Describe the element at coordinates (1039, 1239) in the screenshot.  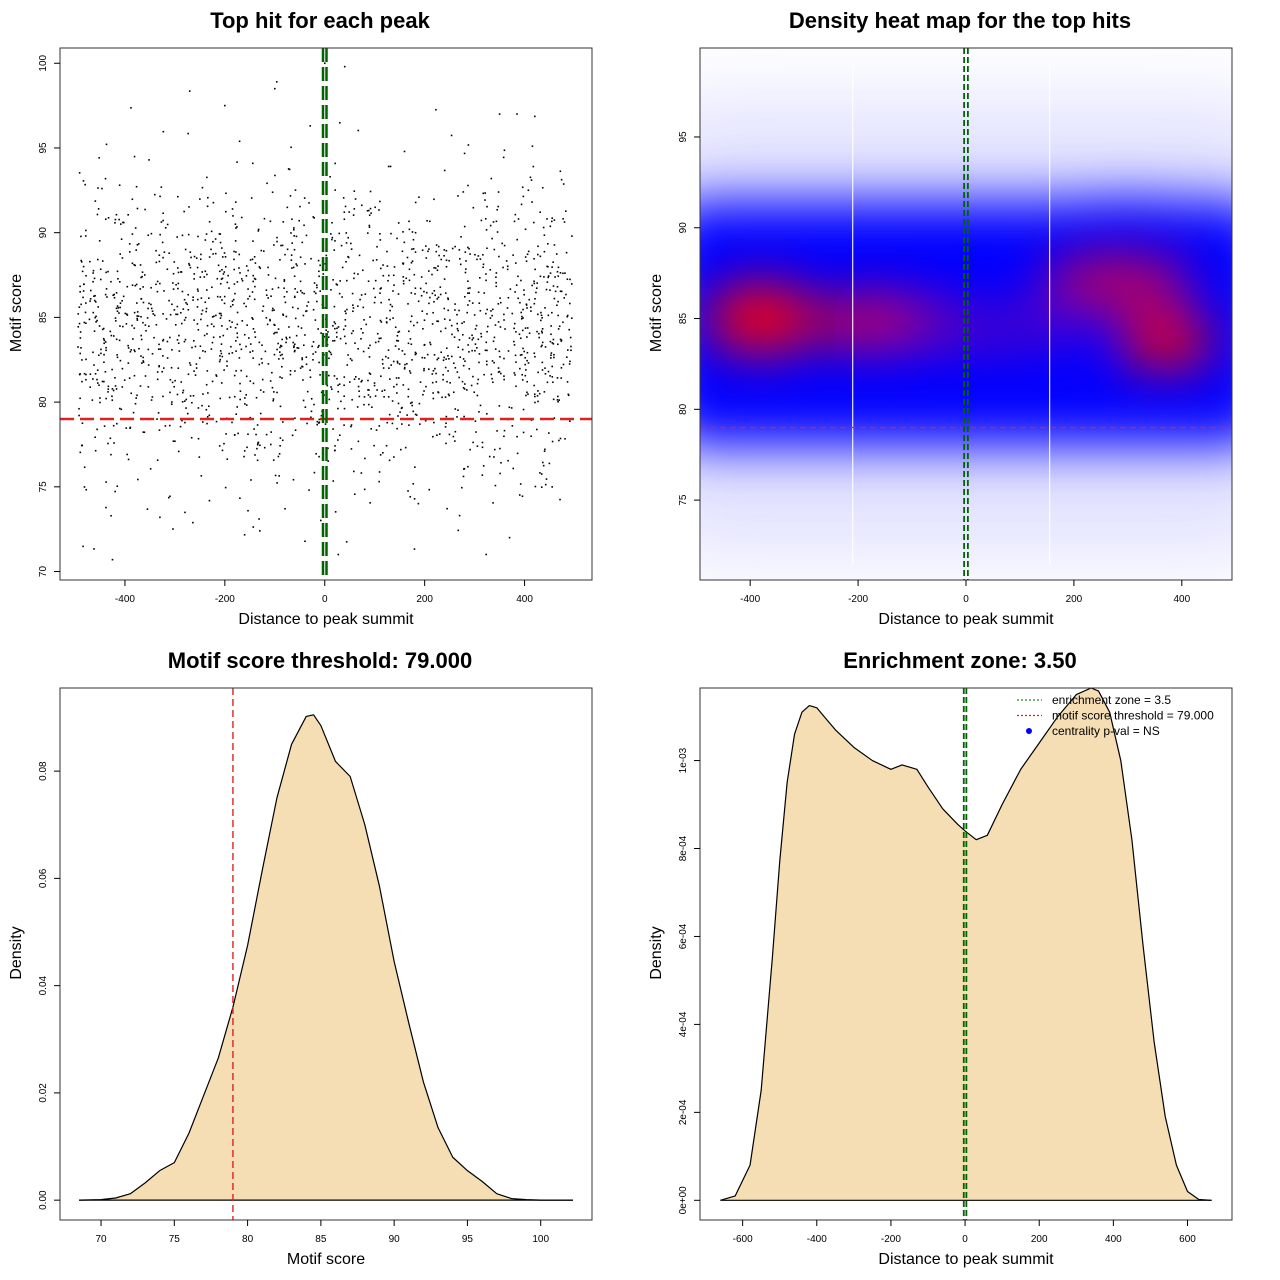
I see `x-tick-label: 200` at that location.